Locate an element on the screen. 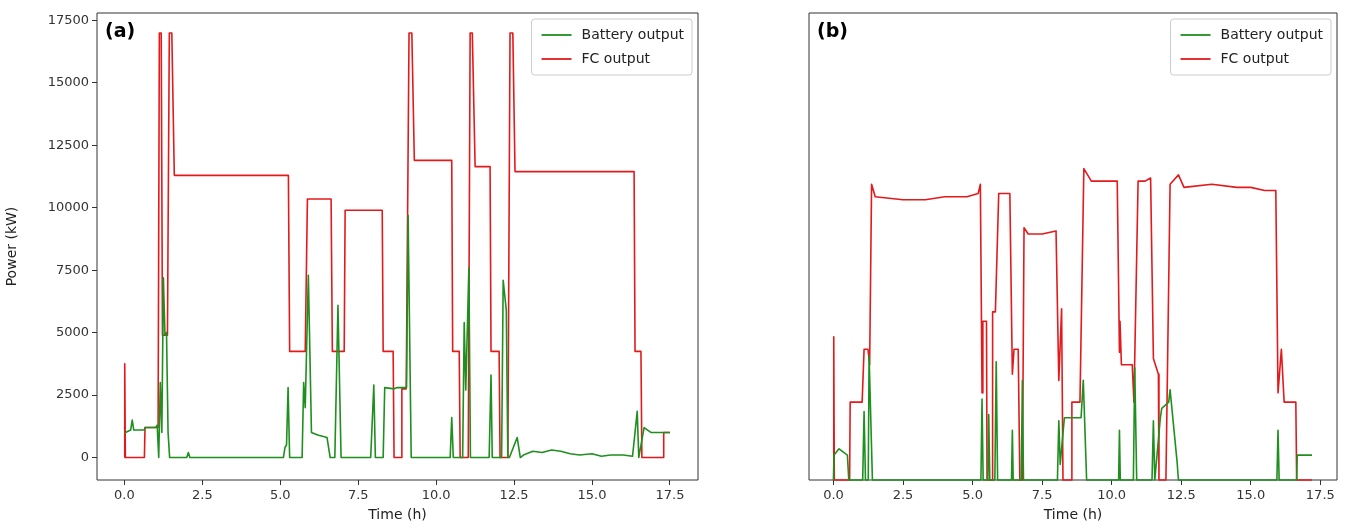 The image size is (1359, 528). y-tick-label: 17500 is located at coordinates (68, 19).